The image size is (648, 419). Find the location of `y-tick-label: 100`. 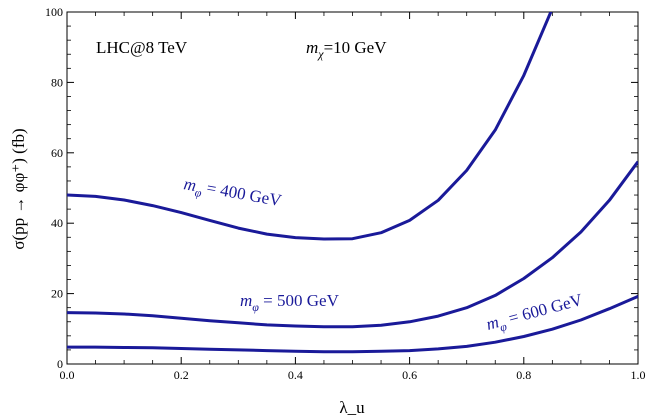

y-tick-label: 100 is located at coordinates (54, 12).